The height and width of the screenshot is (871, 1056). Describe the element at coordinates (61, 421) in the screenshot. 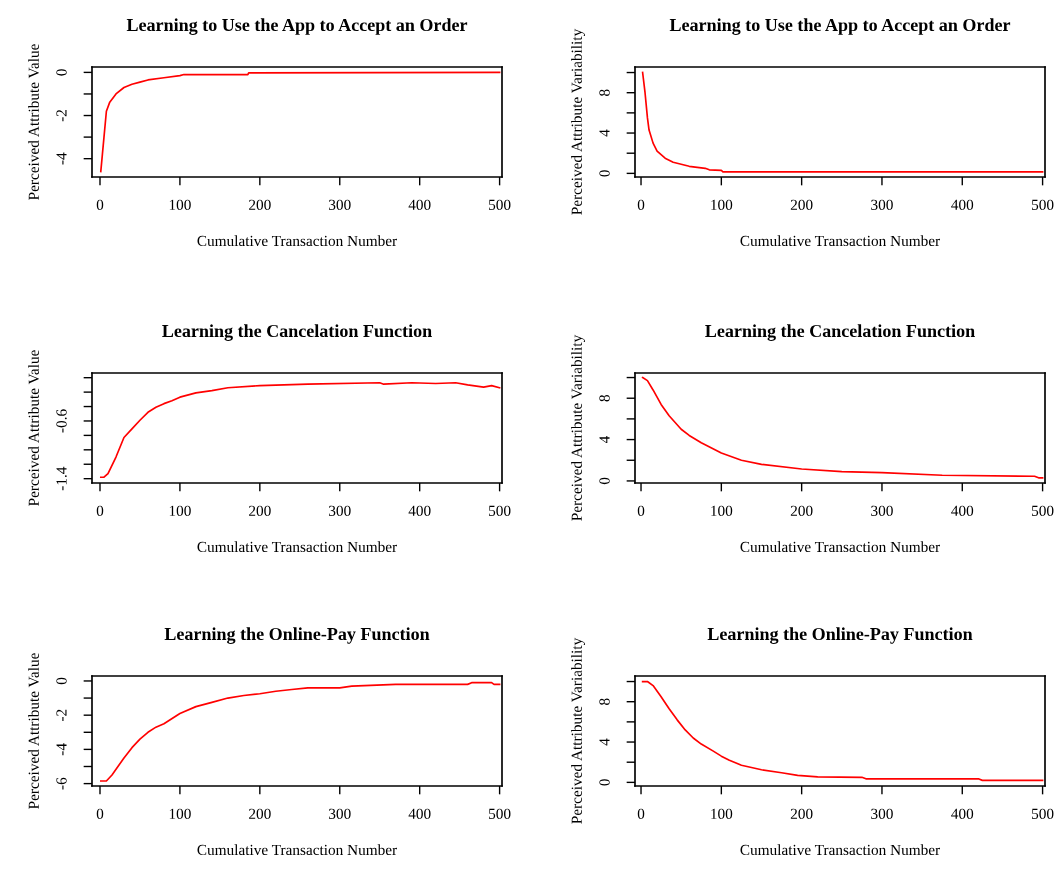

I see `y-tick-label: -0.6` at that location.